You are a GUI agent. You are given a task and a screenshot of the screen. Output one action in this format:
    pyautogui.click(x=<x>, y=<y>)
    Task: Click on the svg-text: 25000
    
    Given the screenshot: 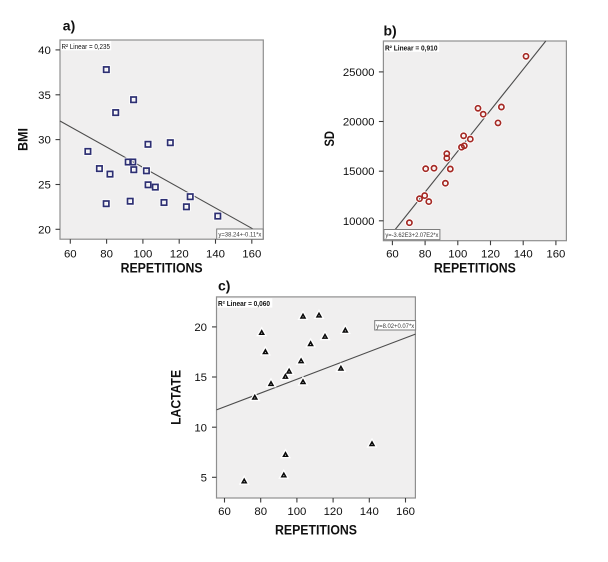 What is the action you would take?
    pyautogui.click(x=359, y=73)
    